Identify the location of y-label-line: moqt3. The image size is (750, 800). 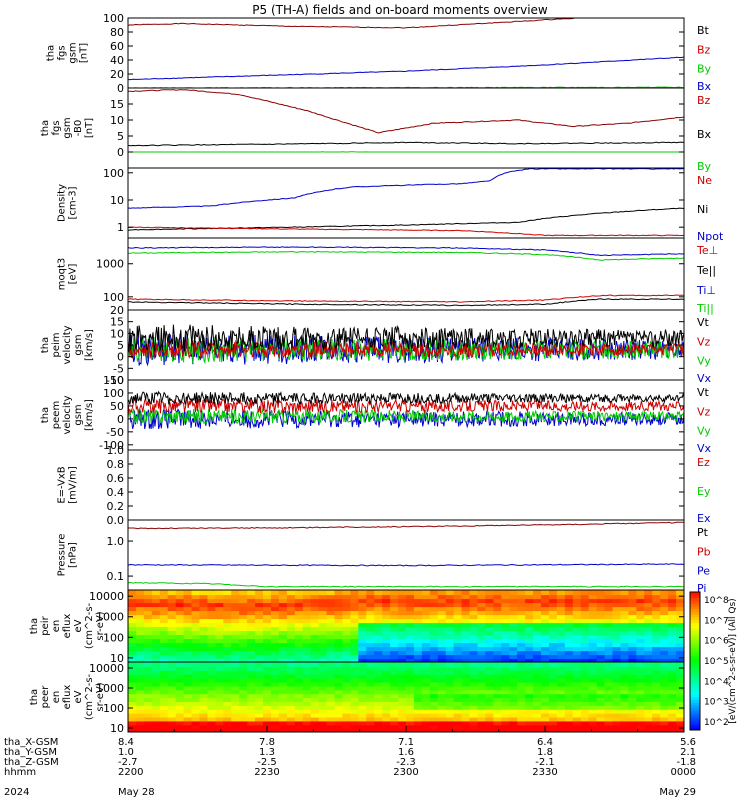
(62, 274).